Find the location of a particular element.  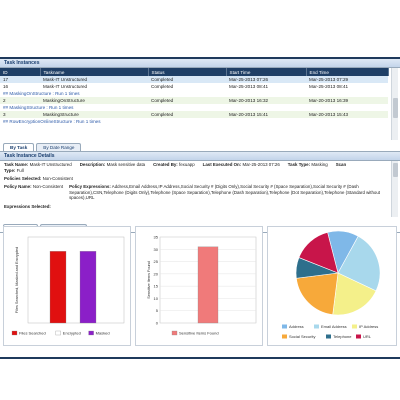

group-label: ## MaskingOnStructure : Run 1 times is located at coordinates (194, 93).